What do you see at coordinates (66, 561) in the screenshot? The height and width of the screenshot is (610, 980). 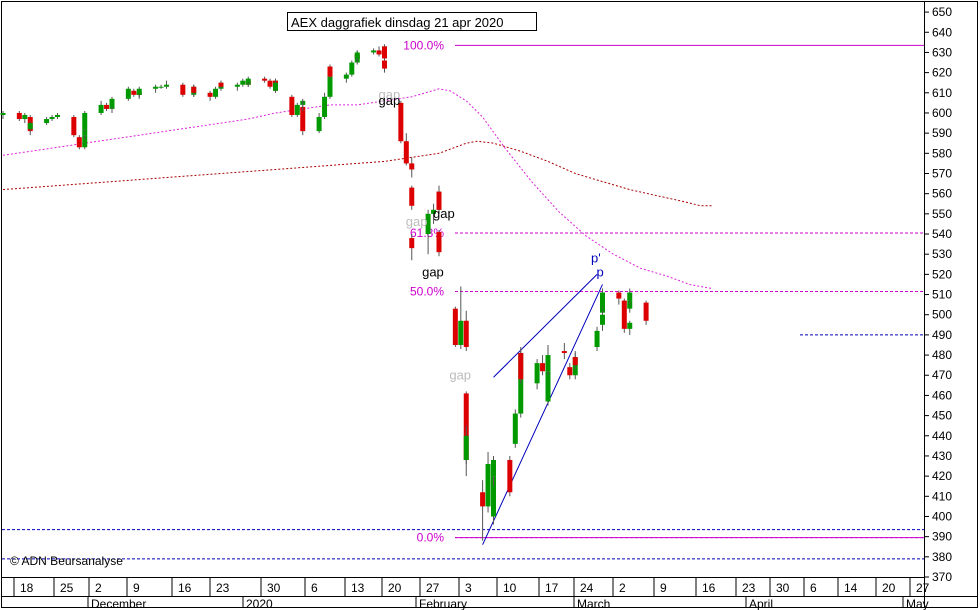 I see `source-label: © ADN Beursanalyse` at bounding box center [66, 561].